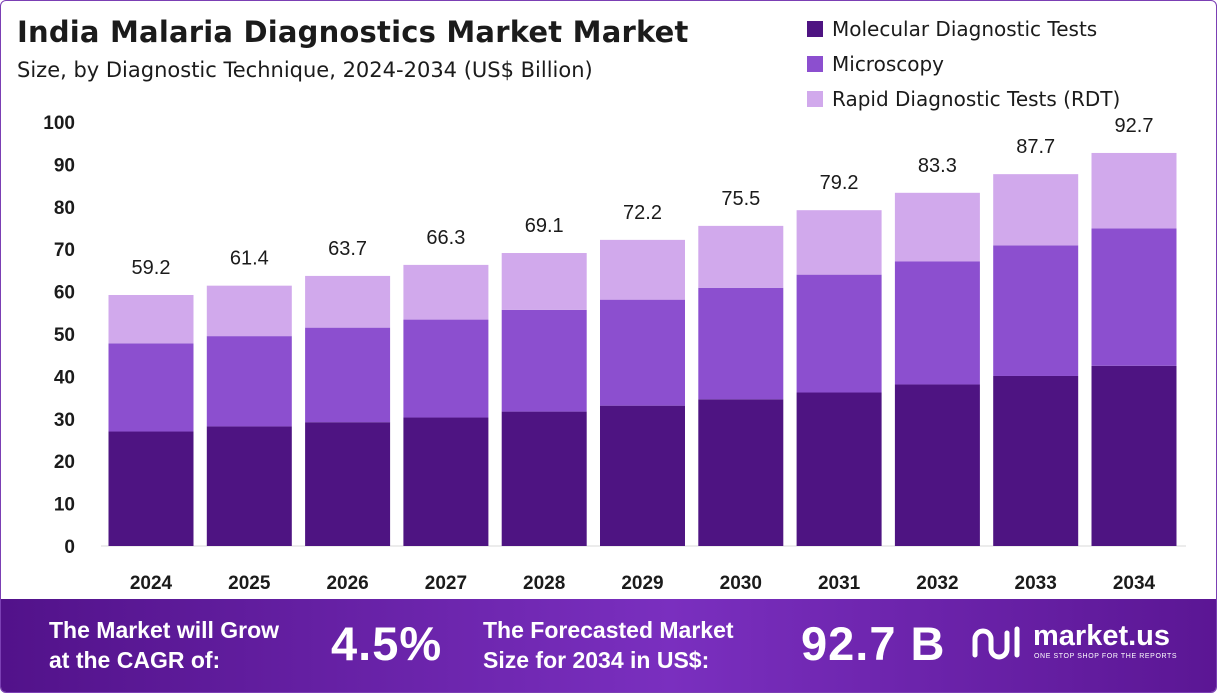 This screenshot has height=693, width=1217. I want to click on legend-item-molecular: Molecular Diagnostic Tests, so click(963, 28).